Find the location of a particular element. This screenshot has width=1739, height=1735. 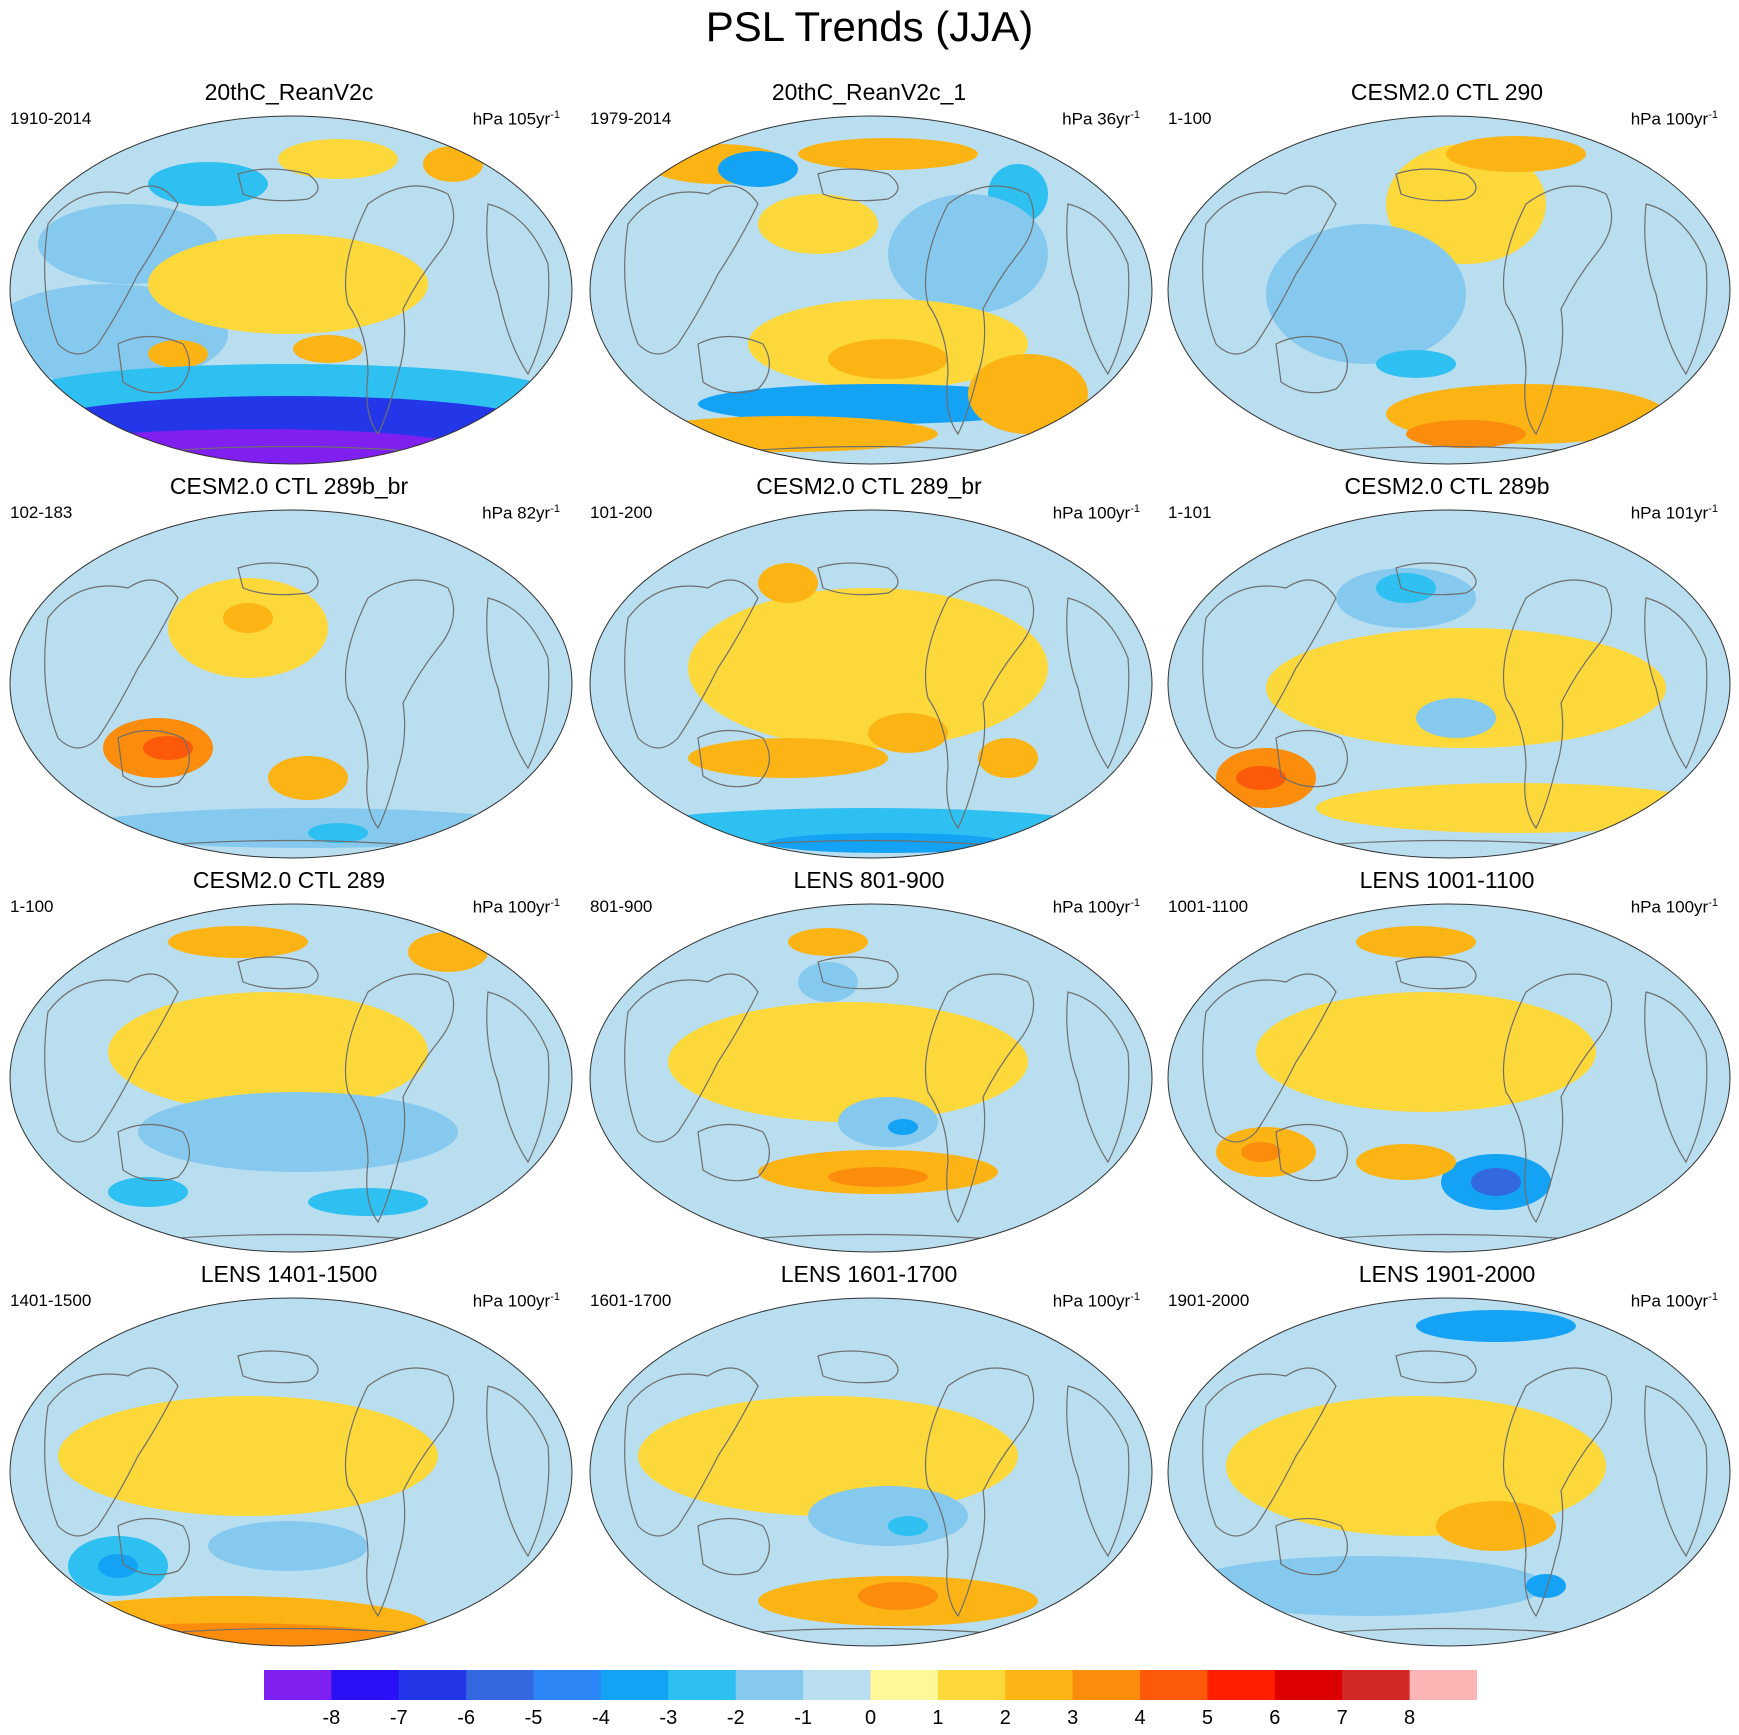

colorbar-tick-label: -7 is located at coordinates (398, 1718).